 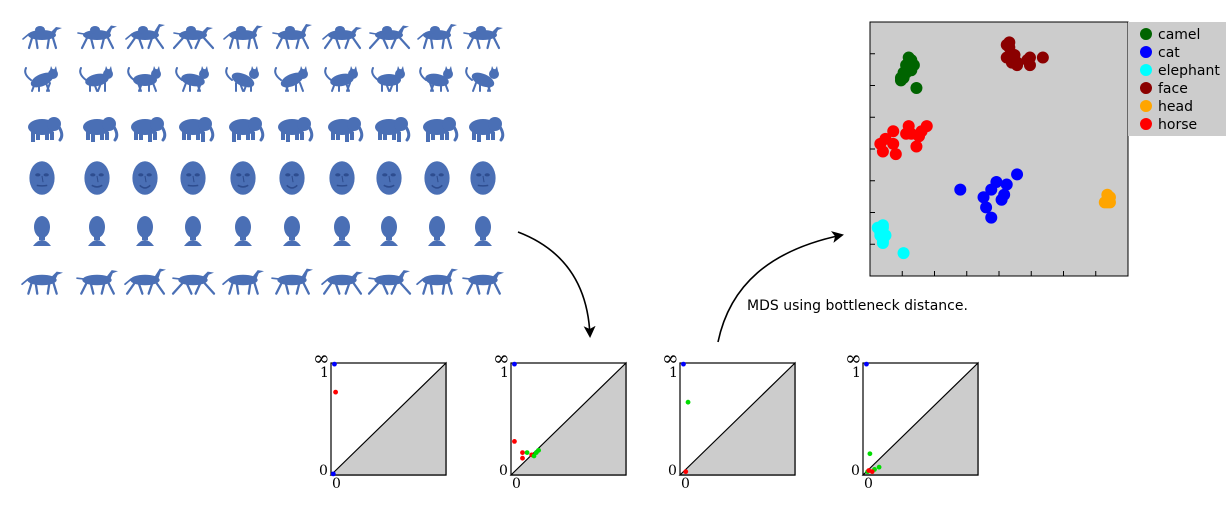 What do you see at coordinates (1146, 52) in the screenshot?
I see `legend-marker-cat` at bounding box center [1146, 52].